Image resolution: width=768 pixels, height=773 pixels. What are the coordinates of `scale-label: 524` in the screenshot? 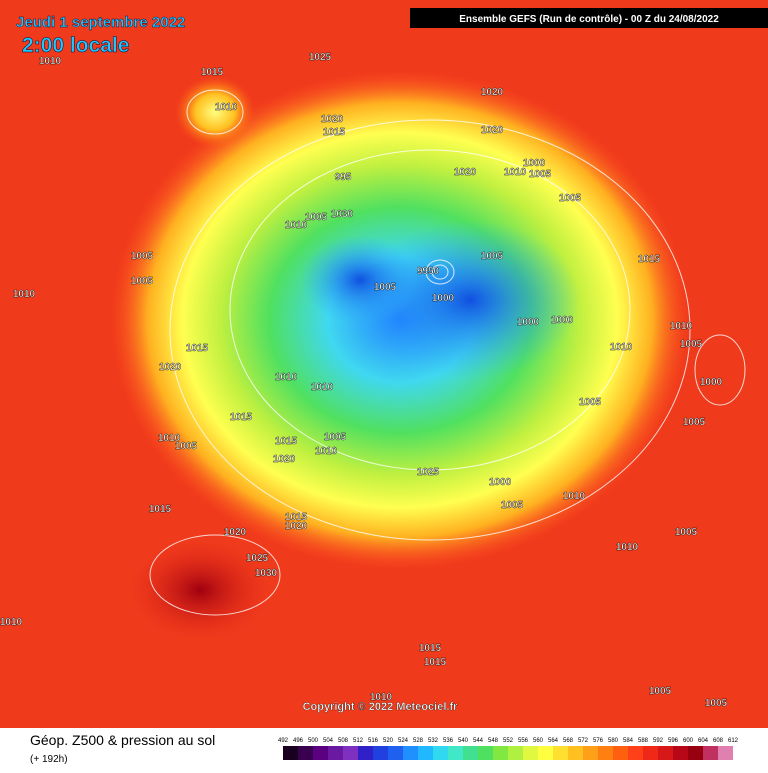 It's located at (403, 741).